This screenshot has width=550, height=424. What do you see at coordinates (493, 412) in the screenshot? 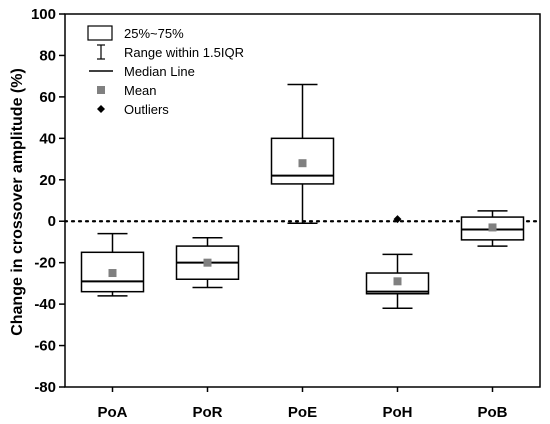
I see `x-tick-label: PoB` at bounding box center [493, 412].